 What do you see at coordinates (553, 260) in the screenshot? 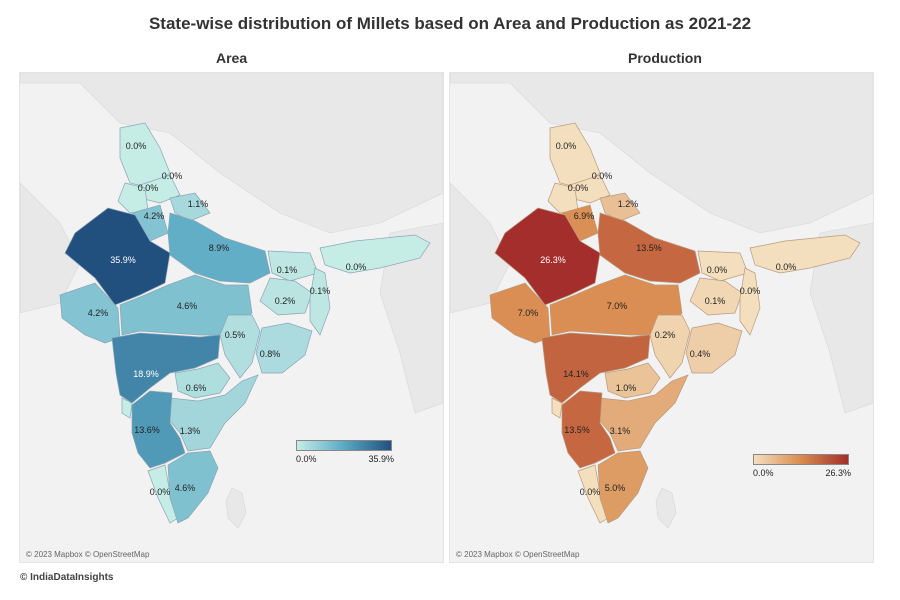
I see `label-rajasthan: 26.3%` at bounding box center [553, 260].